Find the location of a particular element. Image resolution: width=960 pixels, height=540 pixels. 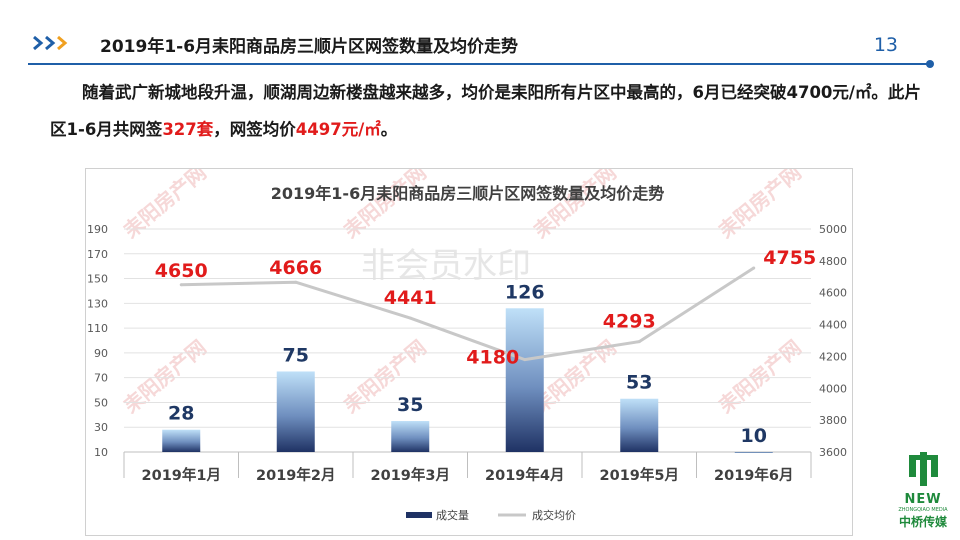

x-tick-label: 2019年5月 is located at coordinates (639, 475).